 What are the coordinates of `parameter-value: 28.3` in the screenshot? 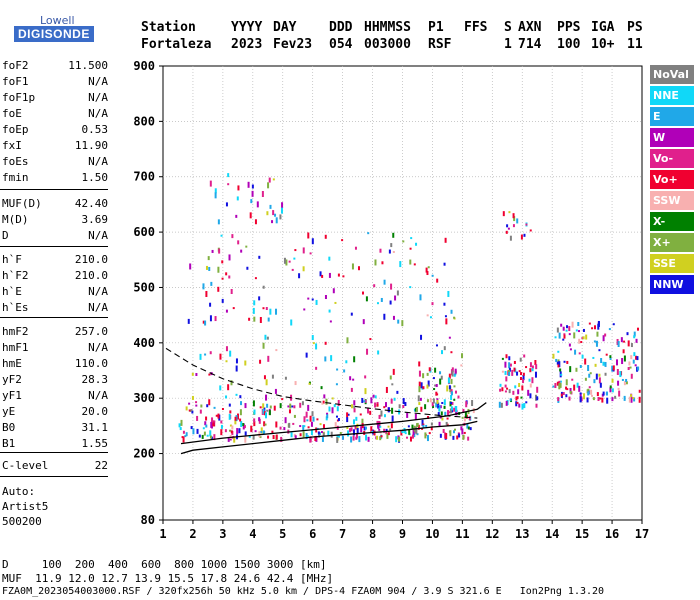 It's located at (95, 379).